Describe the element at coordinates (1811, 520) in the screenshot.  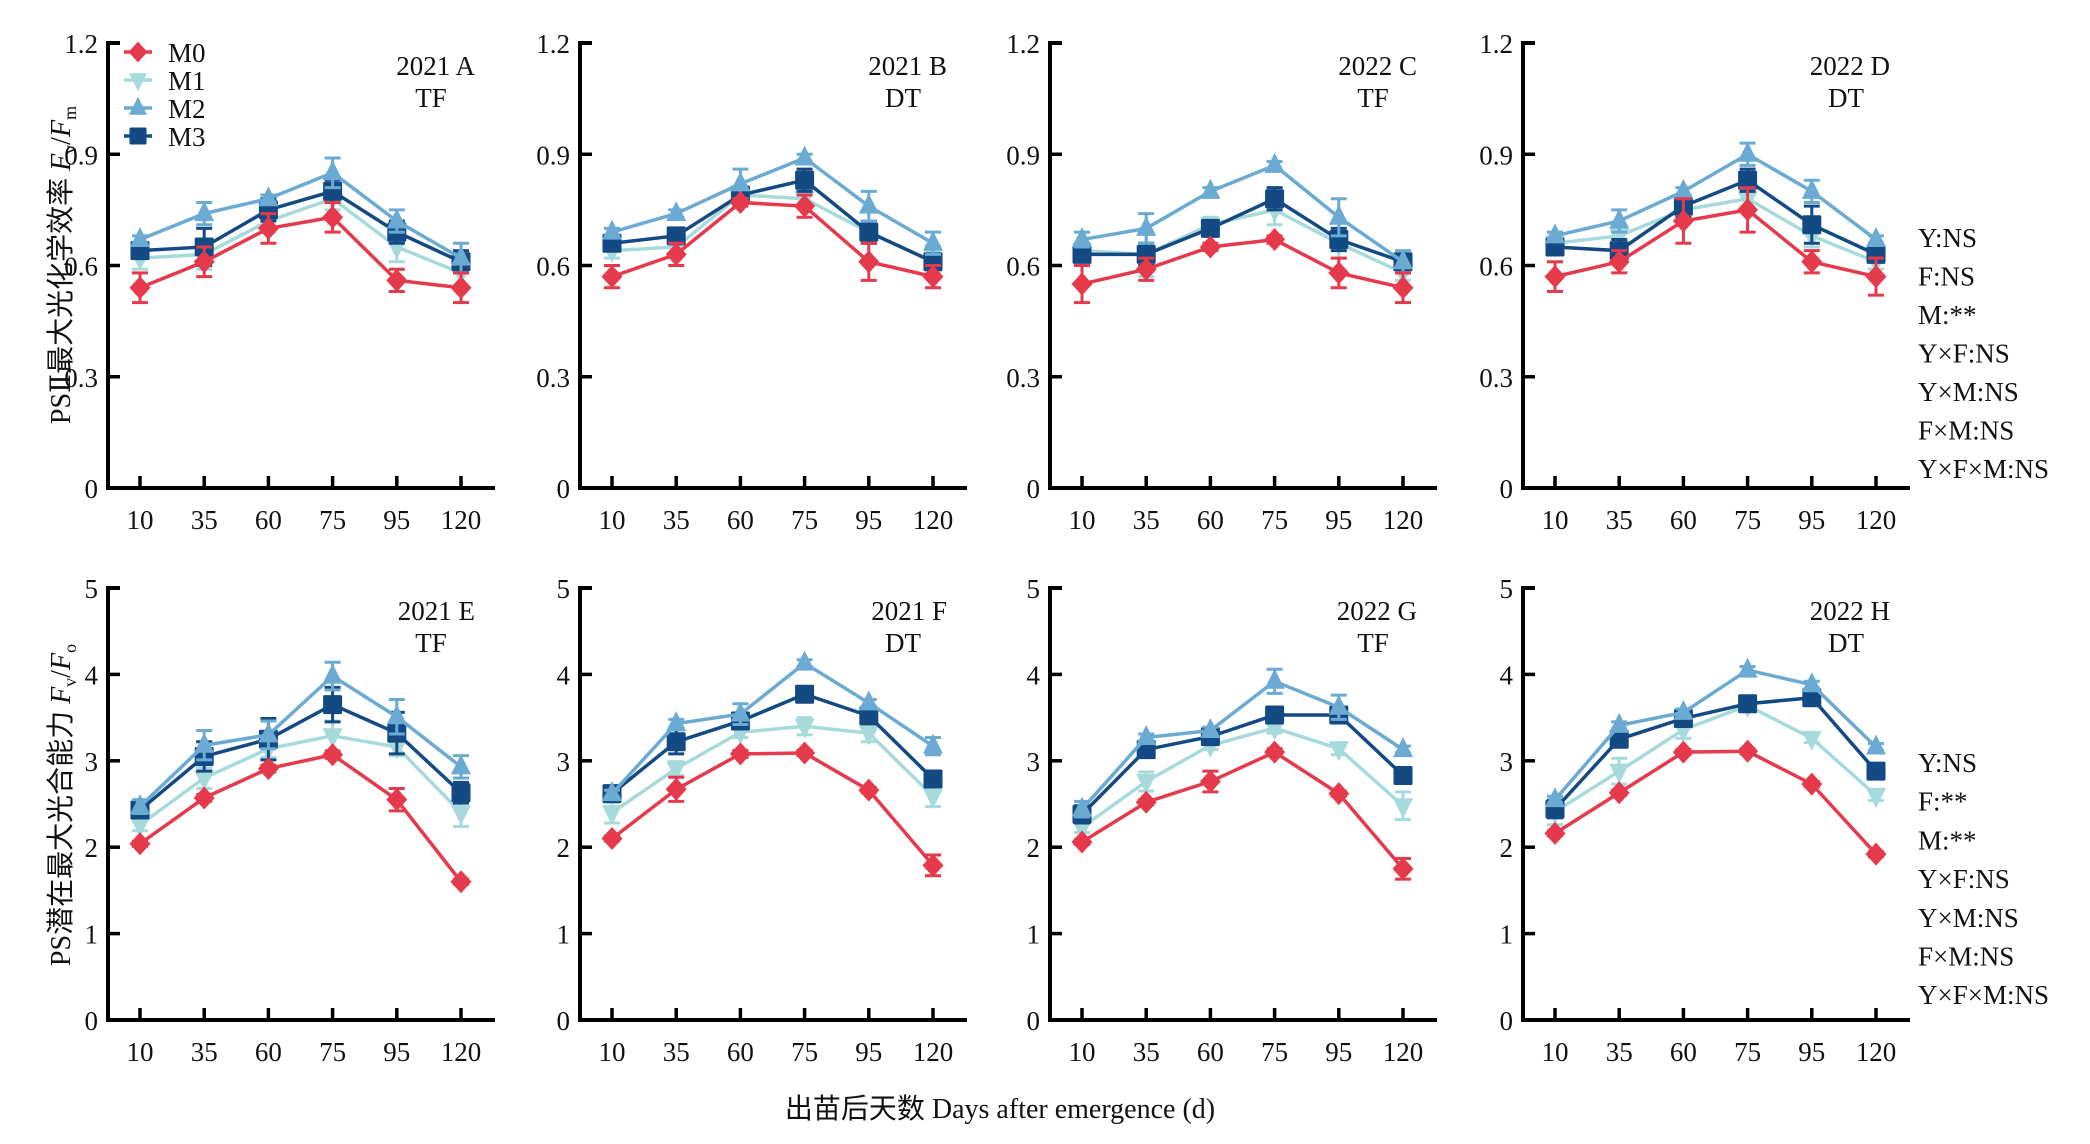
I see `x-tick-label: 95` at that location.